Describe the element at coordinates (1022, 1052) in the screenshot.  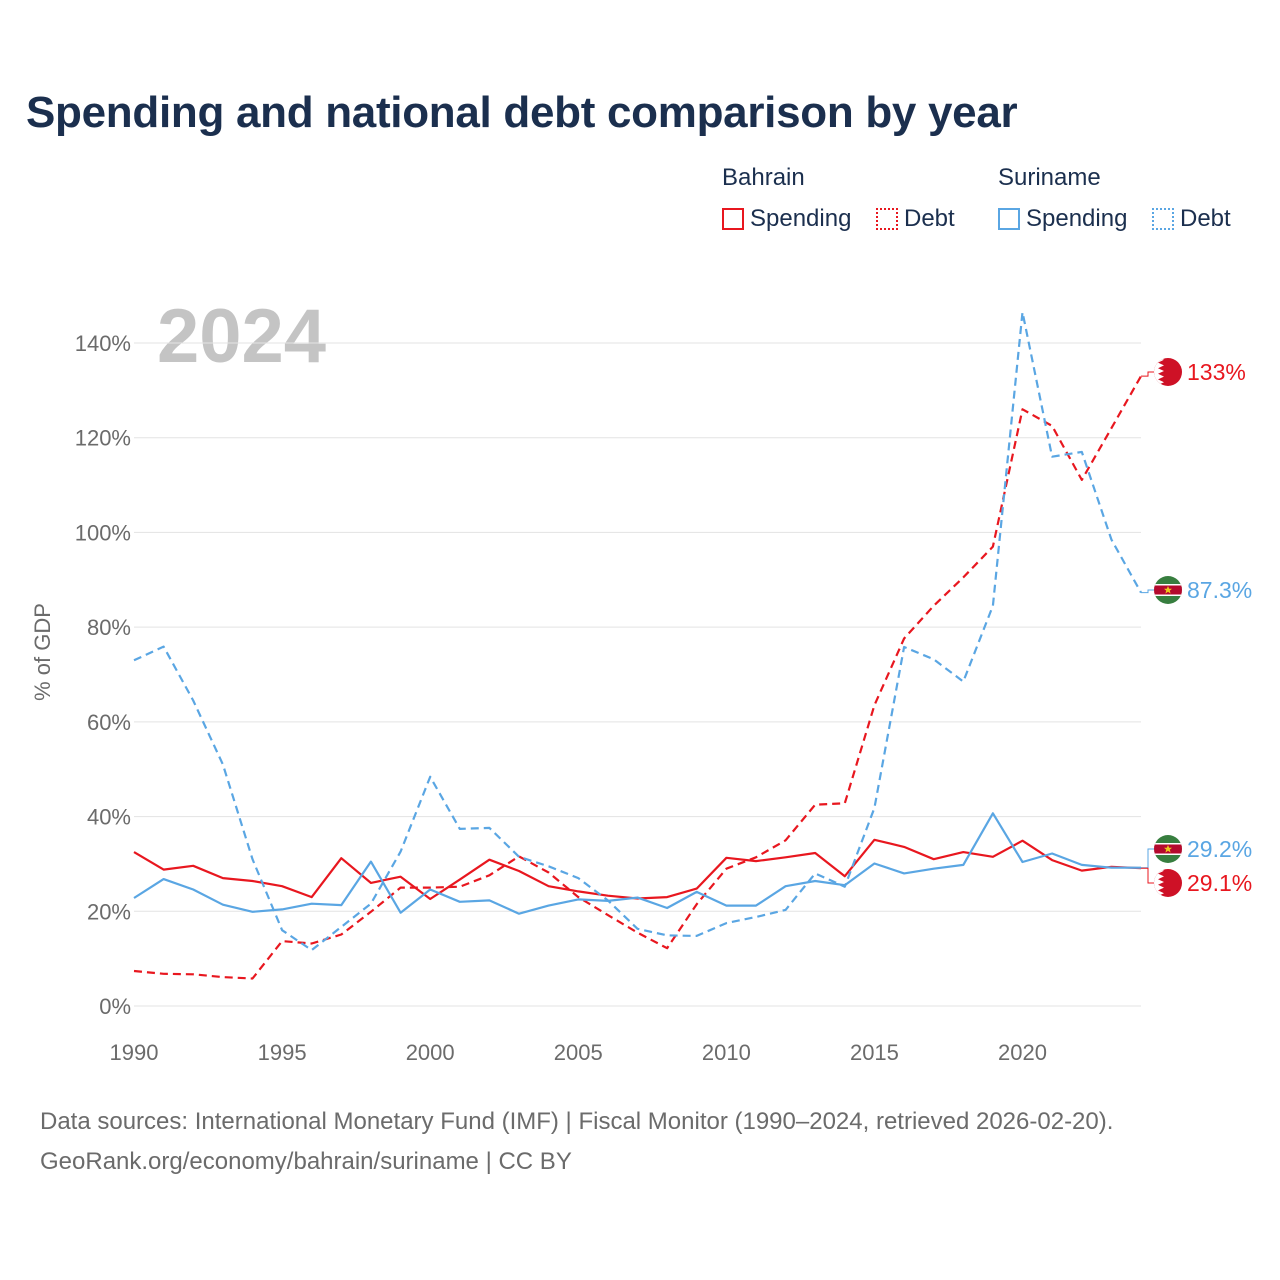
I see `x-tick-label: 2020` at that location.